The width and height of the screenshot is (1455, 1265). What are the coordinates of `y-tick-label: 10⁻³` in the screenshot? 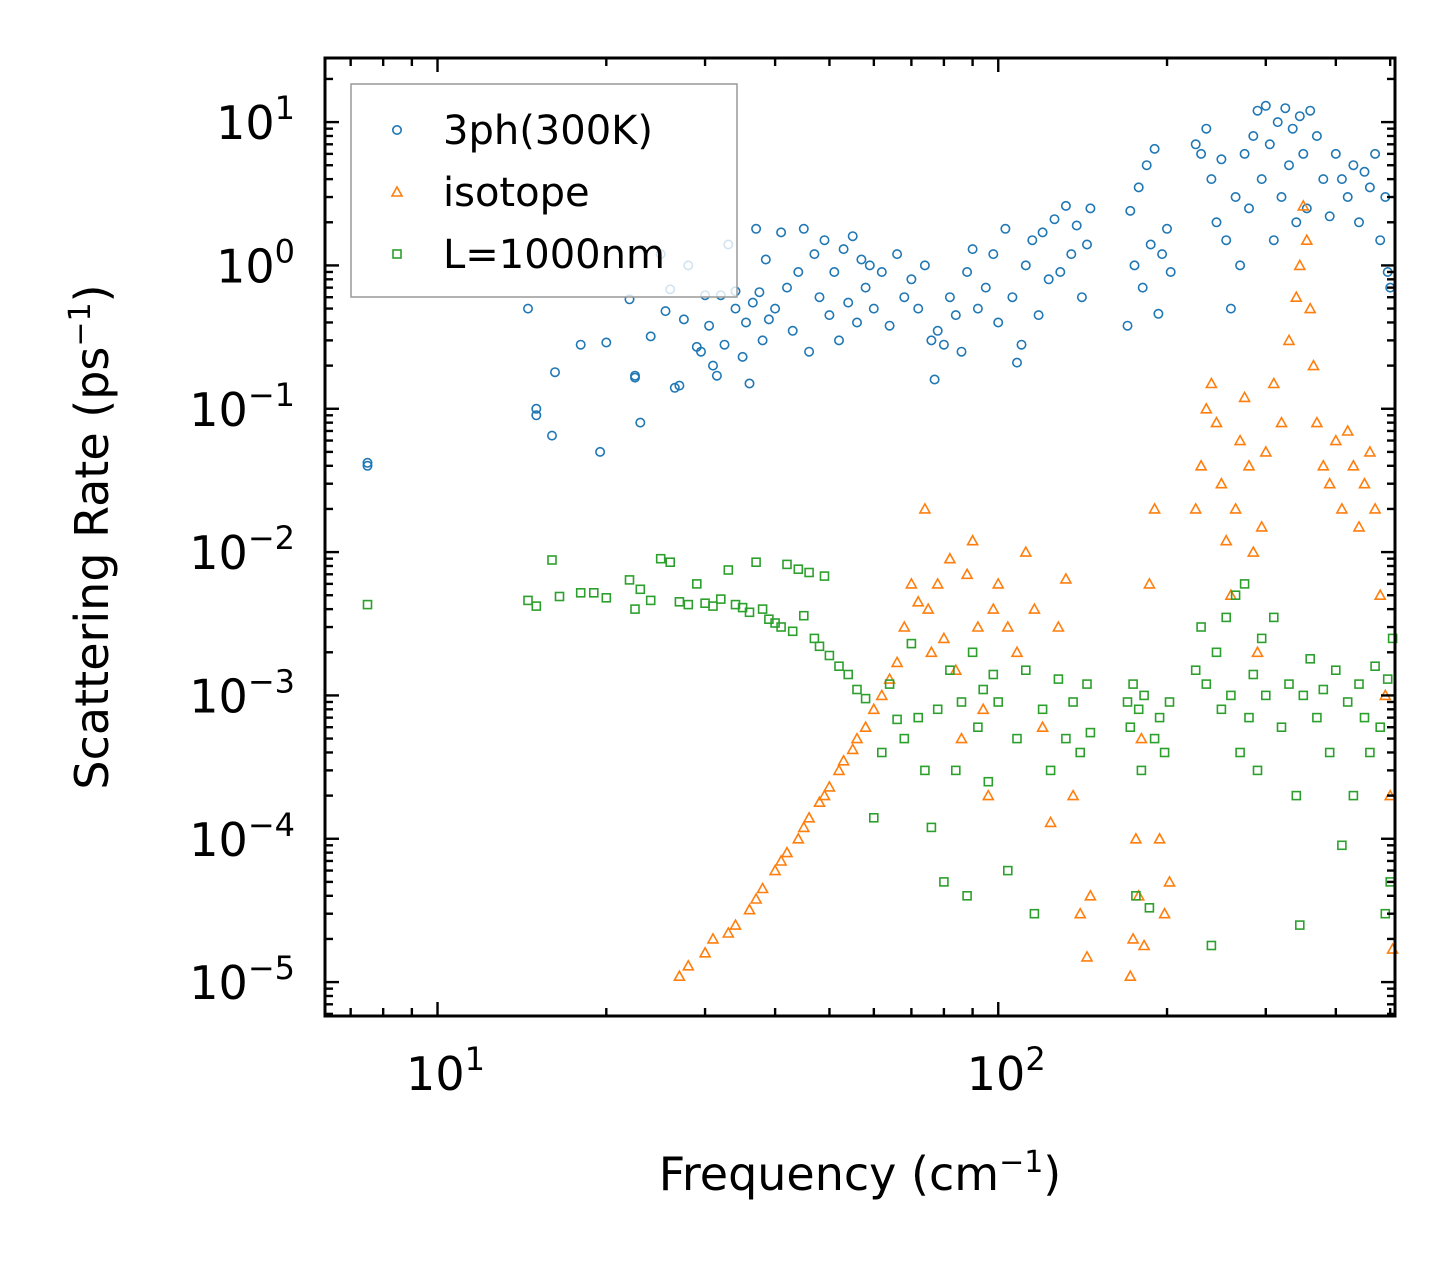 It's located at (242, 692).